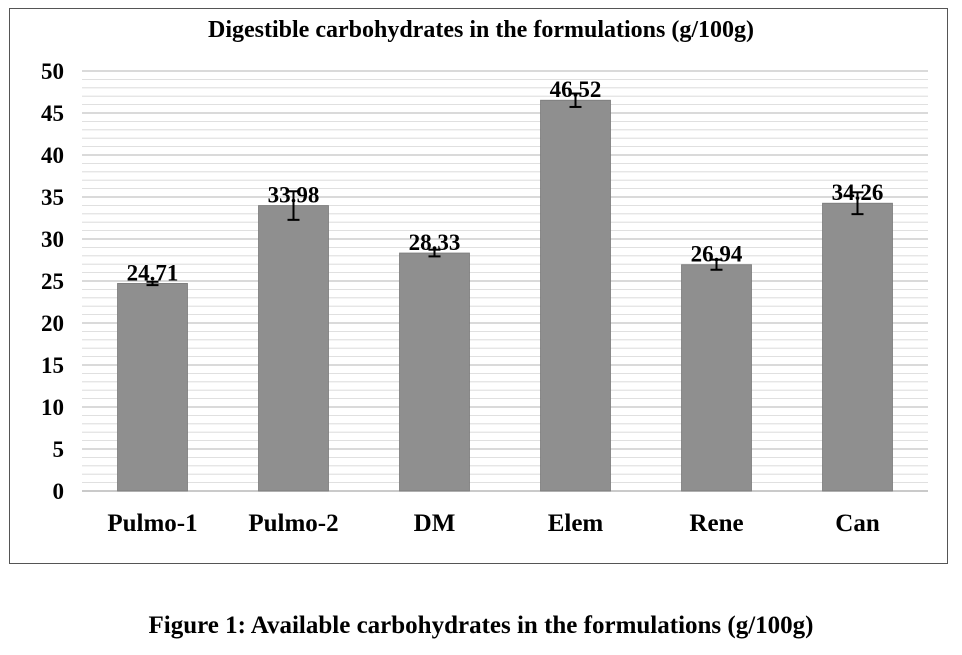 The width and height of the screenshot is (962, 655). What do you see at coordinates (575, 295) in the screenshot?
I see `bar-Elem` at bounding box center [575, 295].